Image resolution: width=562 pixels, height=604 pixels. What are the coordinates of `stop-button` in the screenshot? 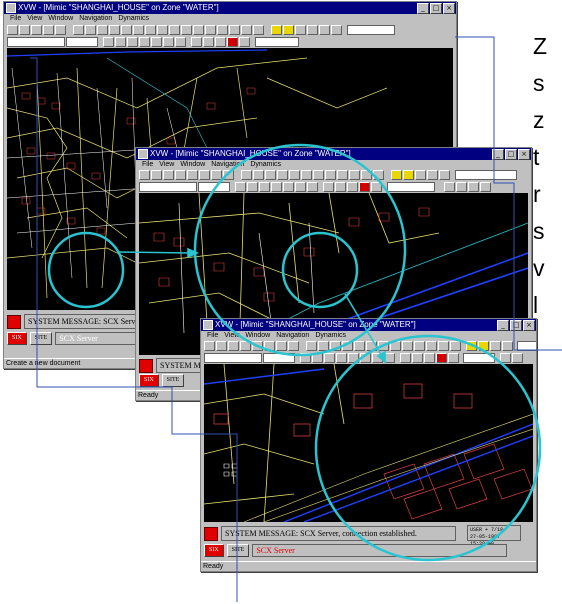 It's located at (441, 357).